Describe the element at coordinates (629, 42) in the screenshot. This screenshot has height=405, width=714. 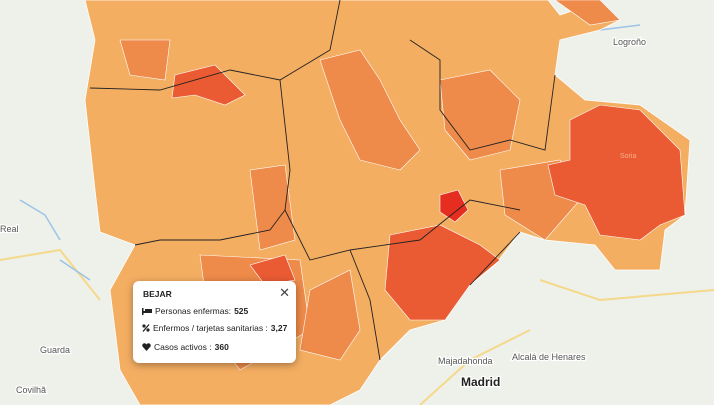
I see `place-label: Logroño` at that location.